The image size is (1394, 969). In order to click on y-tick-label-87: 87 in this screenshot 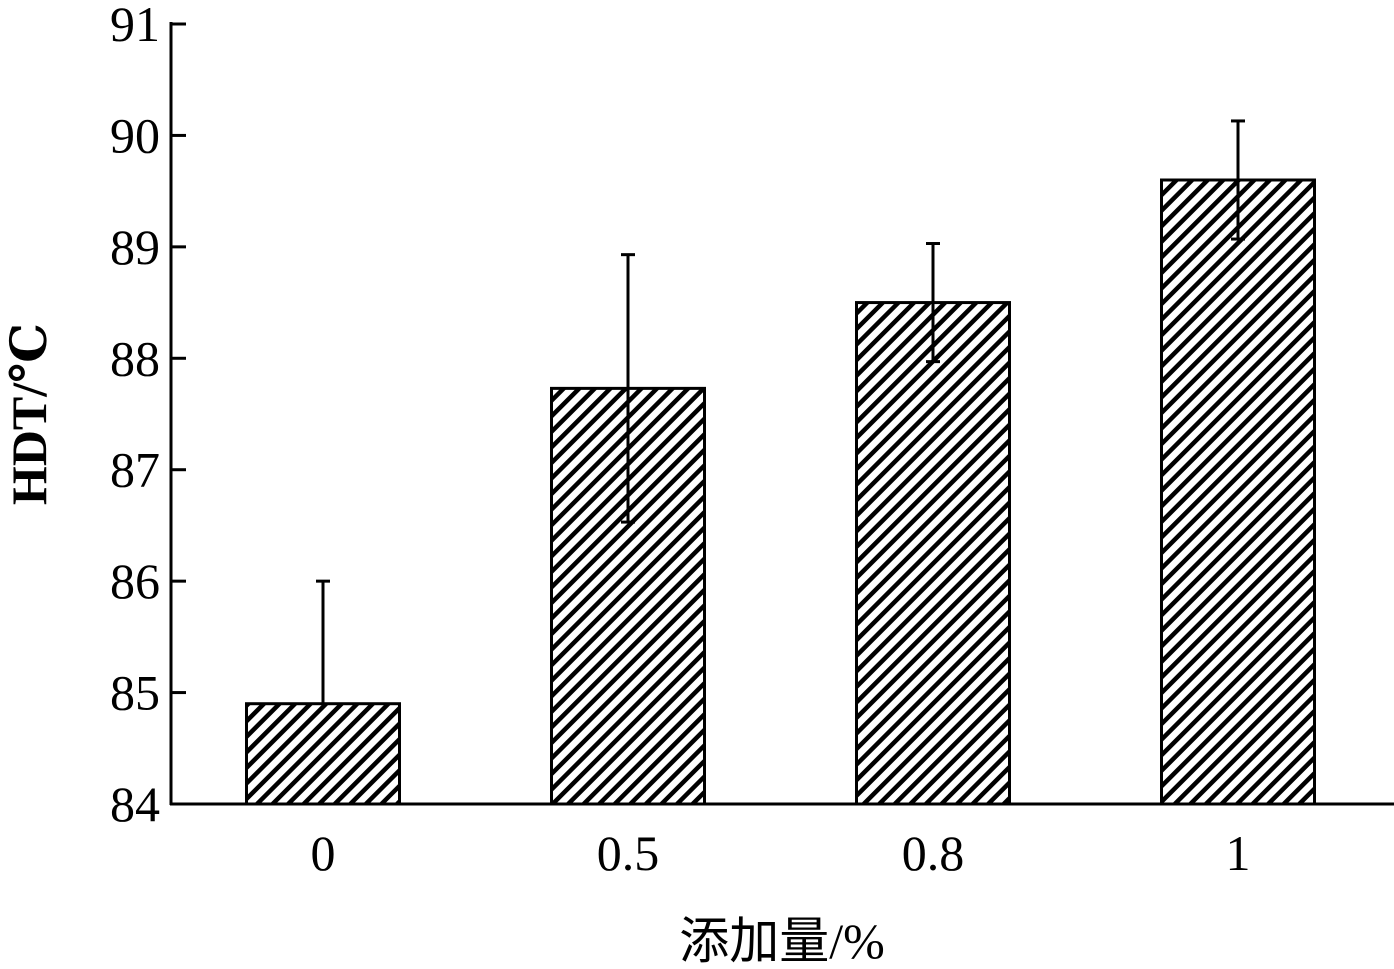, I will do `click(135, 470)`.